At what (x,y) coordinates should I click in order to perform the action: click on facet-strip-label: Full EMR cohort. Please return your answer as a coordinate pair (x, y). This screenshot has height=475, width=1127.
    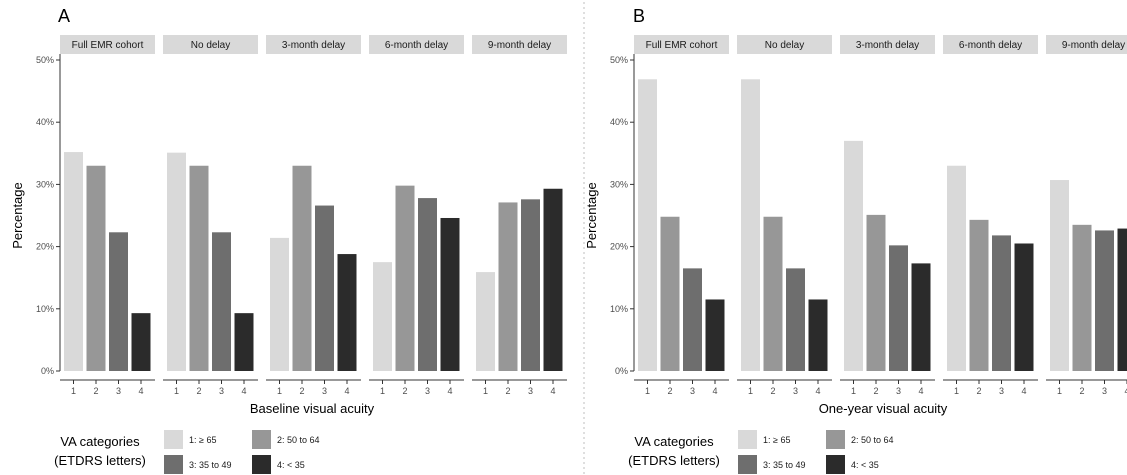
    Looking at the image, I should click on (108, 45).